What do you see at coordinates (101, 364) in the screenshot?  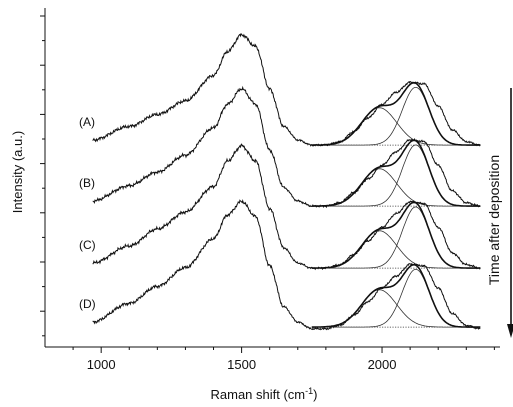 I see `x-tick-label: 1000` at bounding box center [101, 364].